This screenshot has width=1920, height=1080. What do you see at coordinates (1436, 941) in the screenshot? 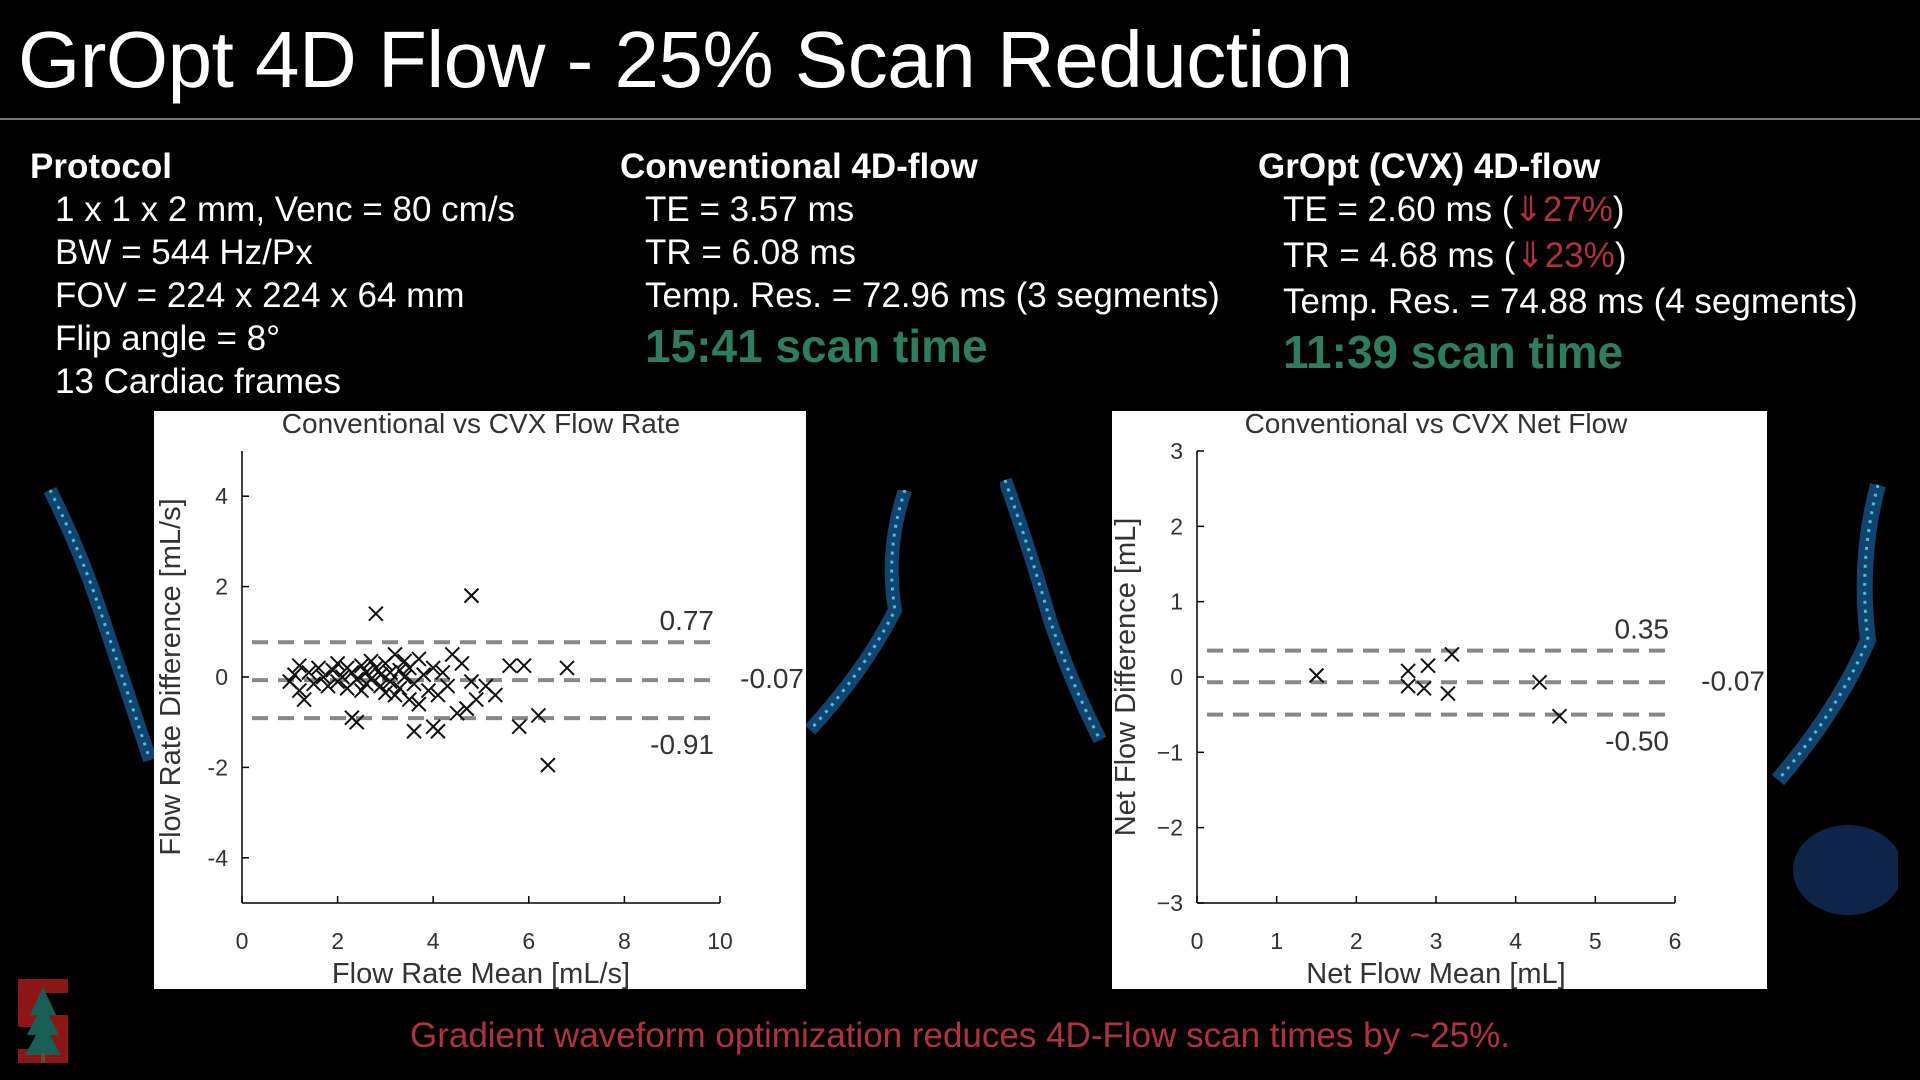
I see `x-tick-label: 3` at bounding box center [1436, 941].